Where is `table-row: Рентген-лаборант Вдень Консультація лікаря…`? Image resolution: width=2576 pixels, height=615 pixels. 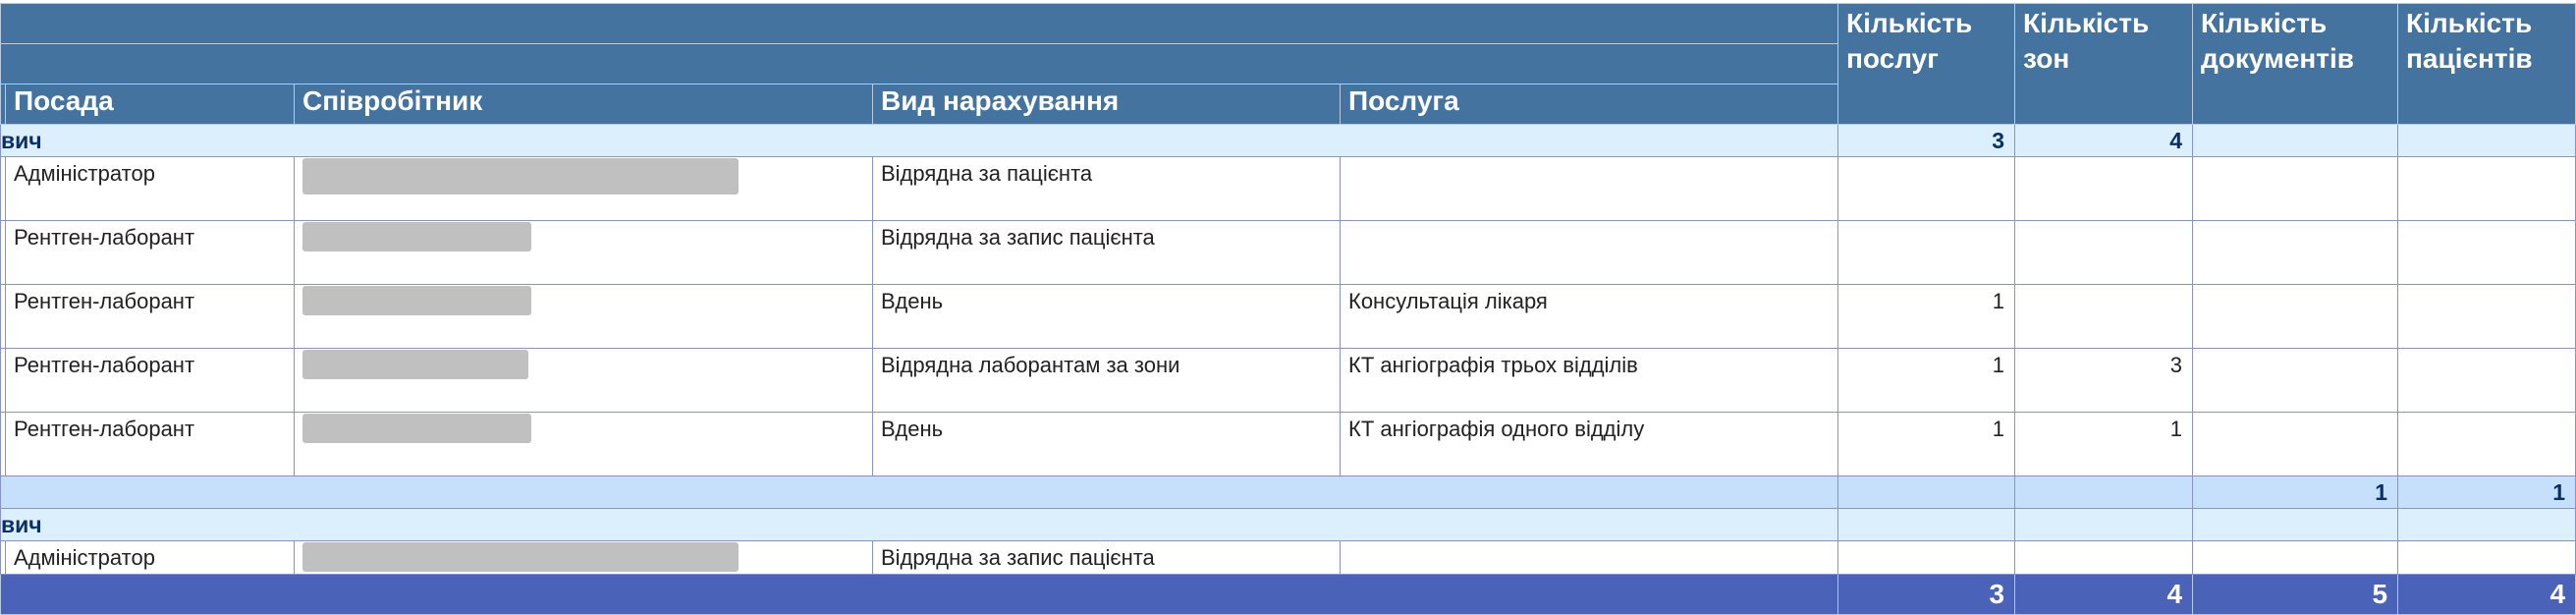
table-row: Рентген-лаборант Вдень Консультація лікаря… is located at coordinates (1288, 316).